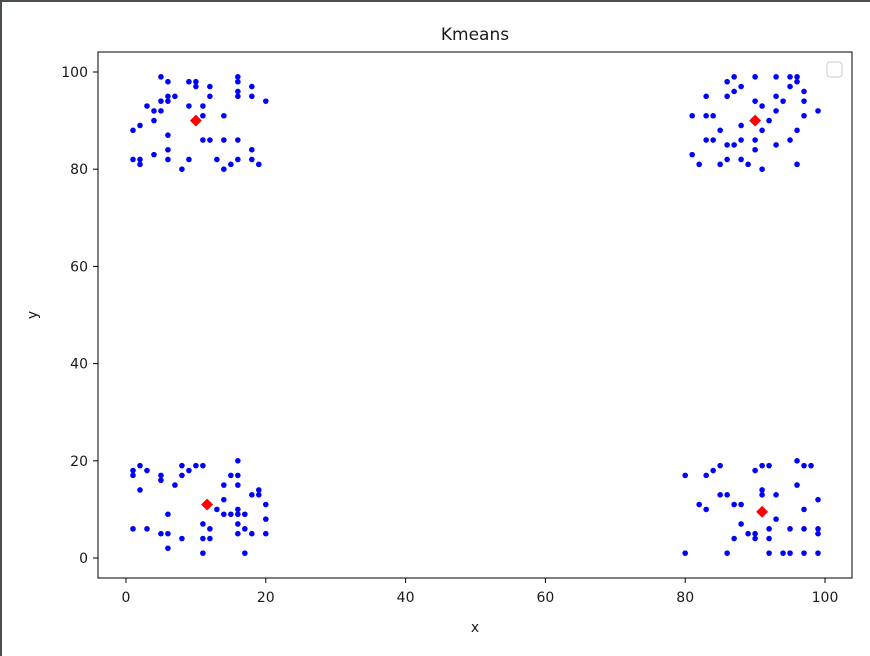  I want to click on x-axis: 0 20 40 60 80 100, so click(480, 592).